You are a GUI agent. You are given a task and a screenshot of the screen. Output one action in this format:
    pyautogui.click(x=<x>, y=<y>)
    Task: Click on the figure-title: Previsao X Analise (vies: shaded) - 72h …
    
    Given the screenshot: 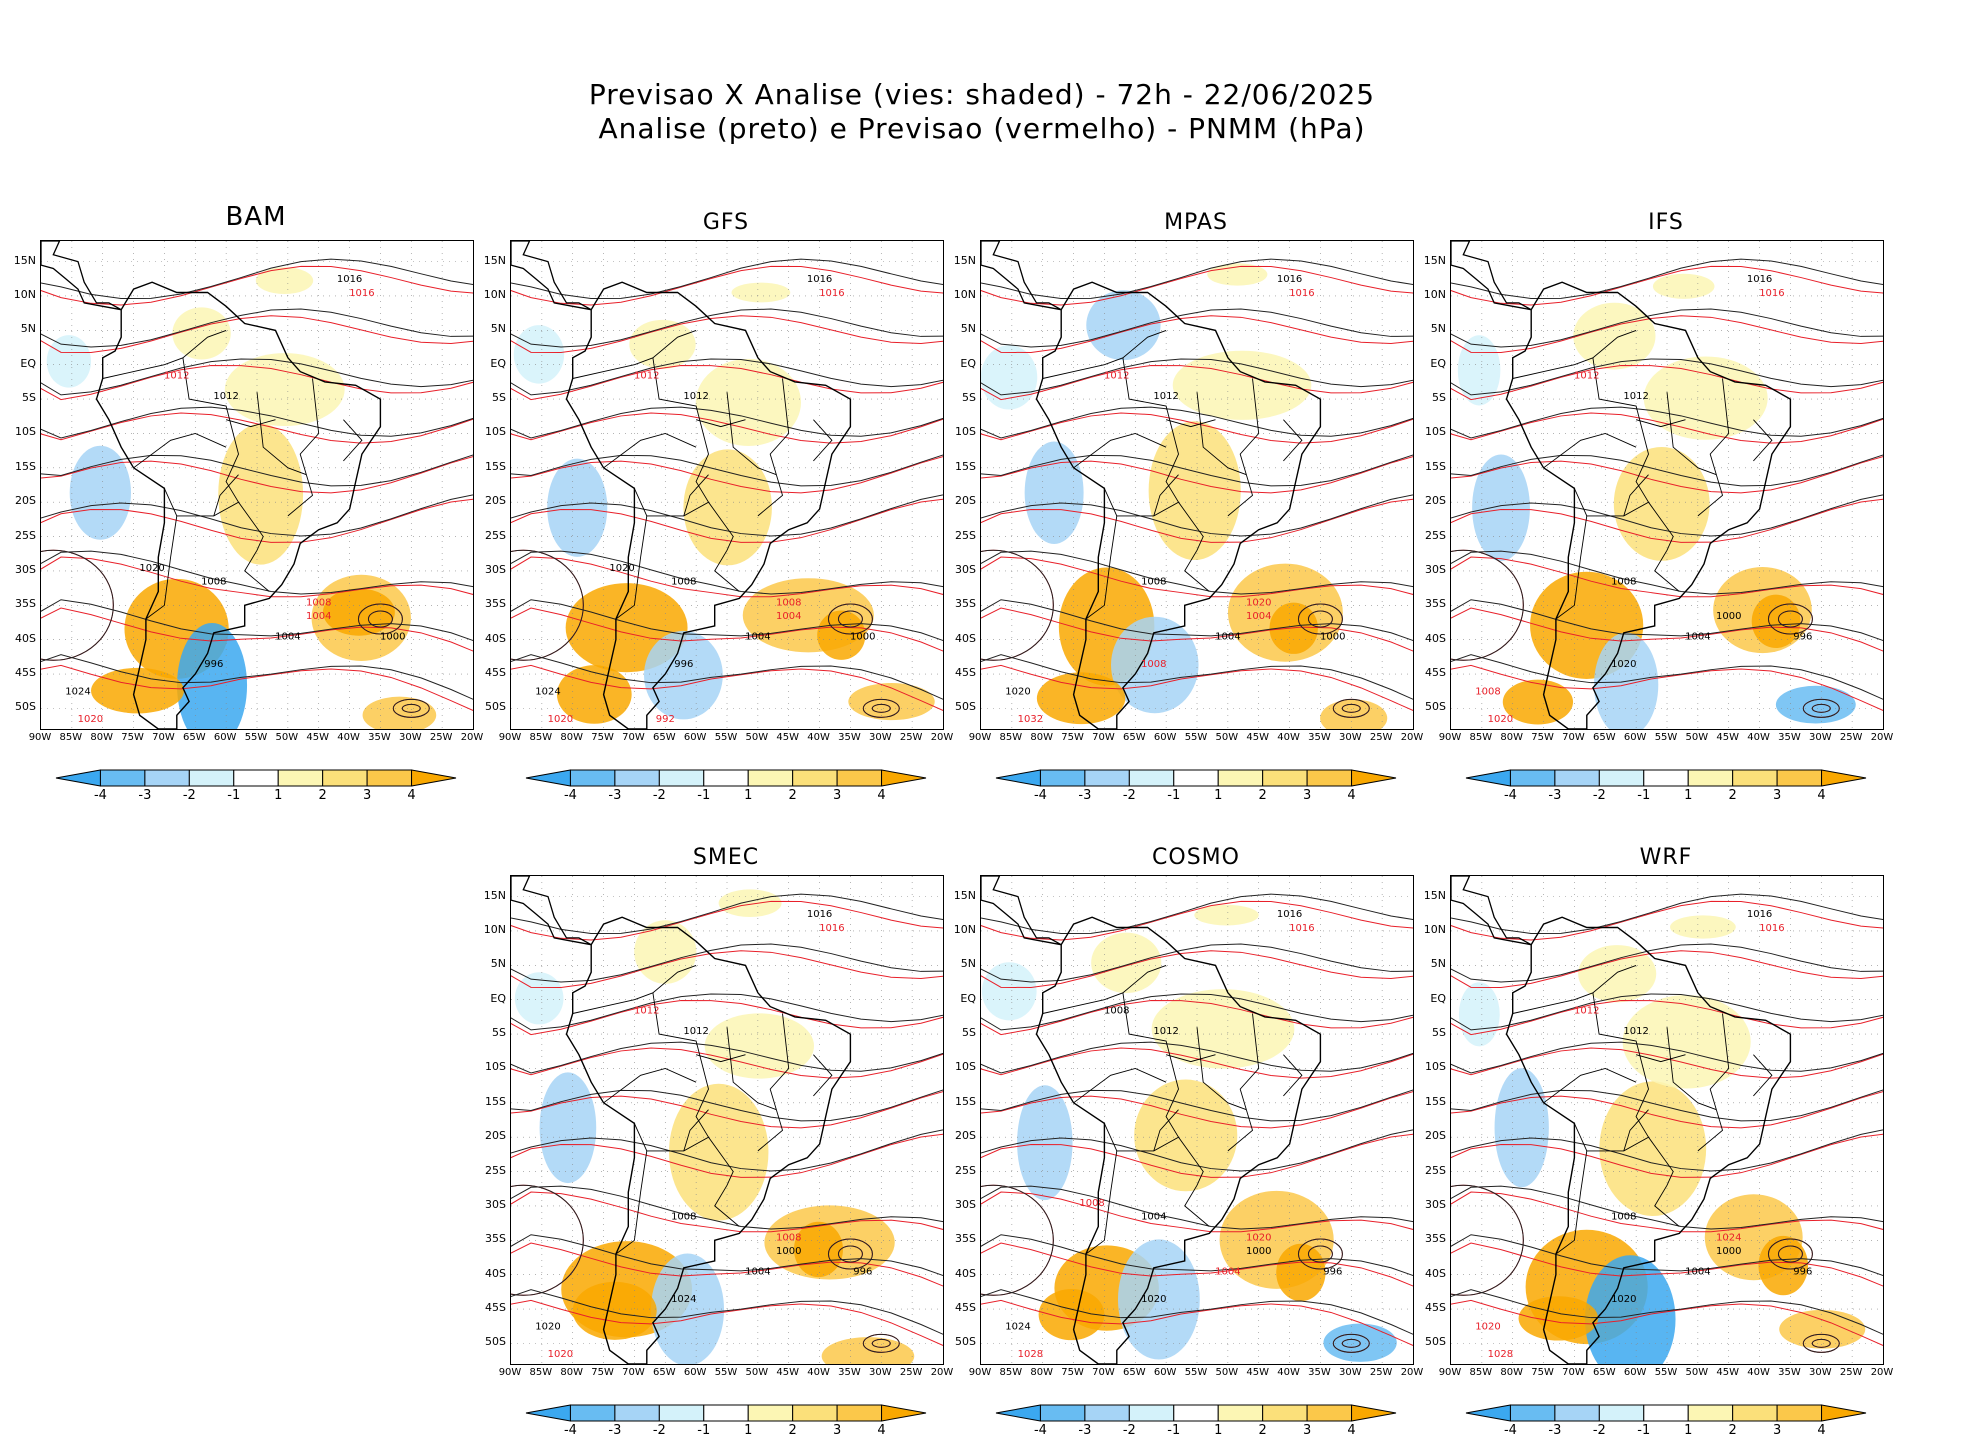 What is the action you would take?
    pyautogui.click(x=982, y=94)
    